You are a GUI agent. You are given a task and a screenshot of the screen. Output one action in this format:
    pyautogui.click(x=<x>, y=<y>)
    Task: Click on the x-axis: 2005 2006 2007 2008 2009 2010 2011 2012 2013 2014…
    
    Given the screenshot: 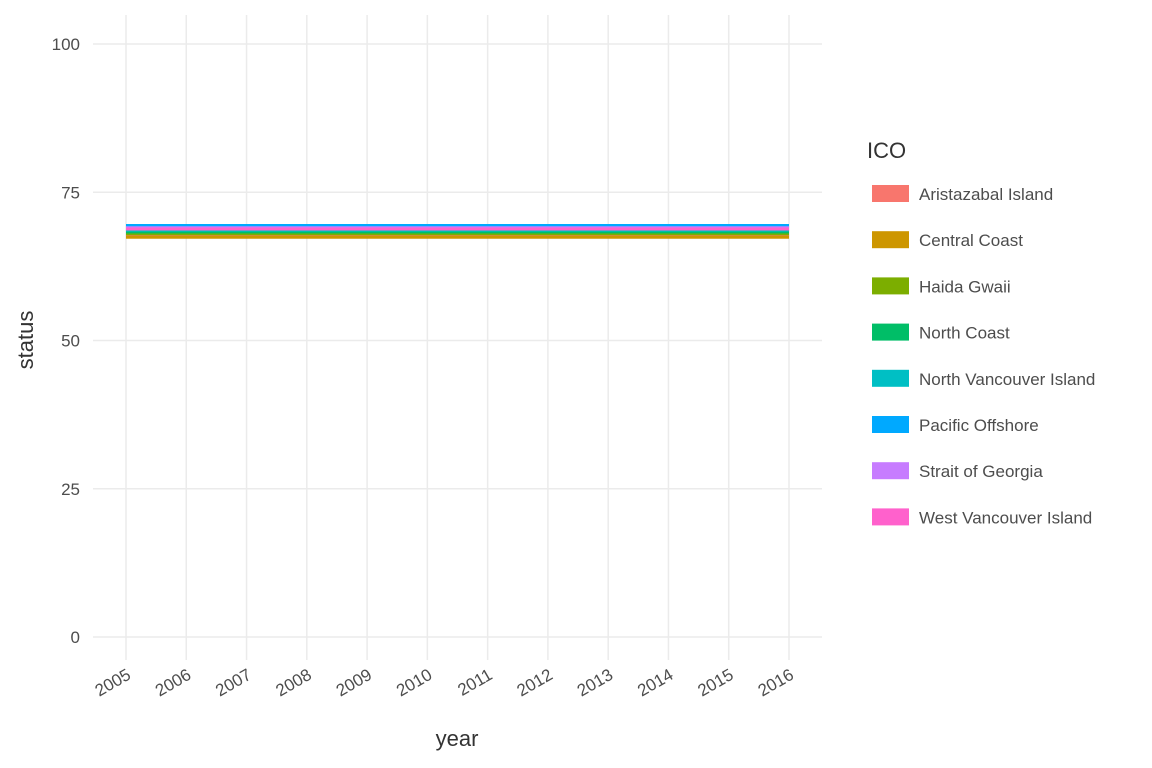 What is the action you would take?
    pyautogui.click(x=444, y=682)
    